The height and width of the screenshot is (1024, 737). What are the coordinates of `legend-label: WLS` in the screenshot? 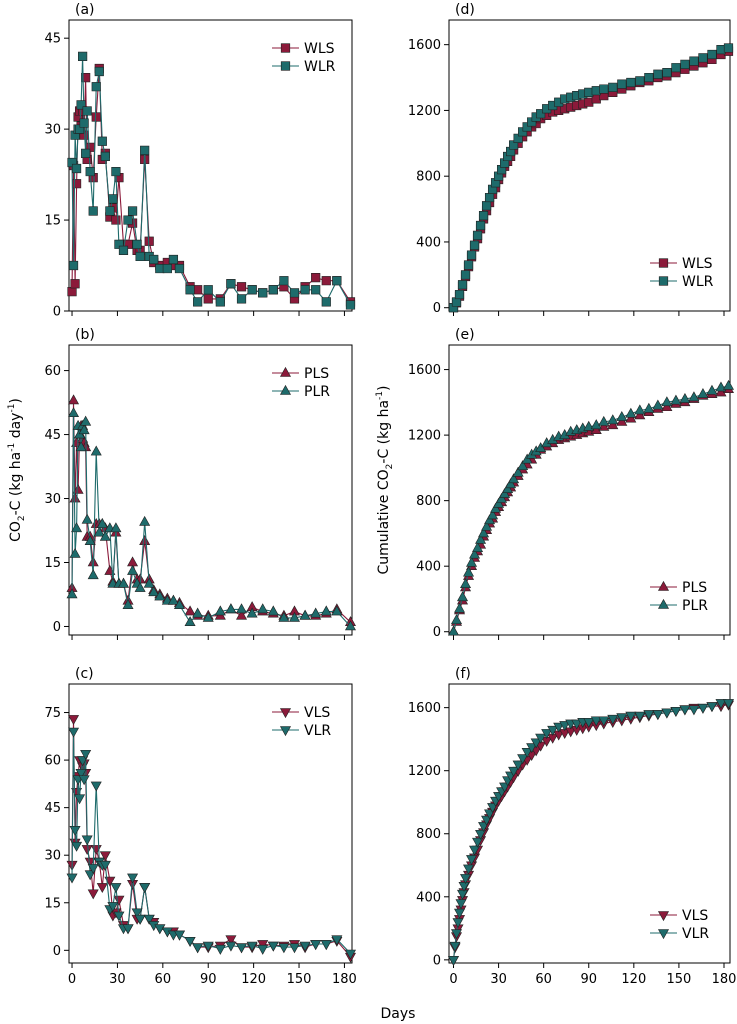 It's located at (697, 264).